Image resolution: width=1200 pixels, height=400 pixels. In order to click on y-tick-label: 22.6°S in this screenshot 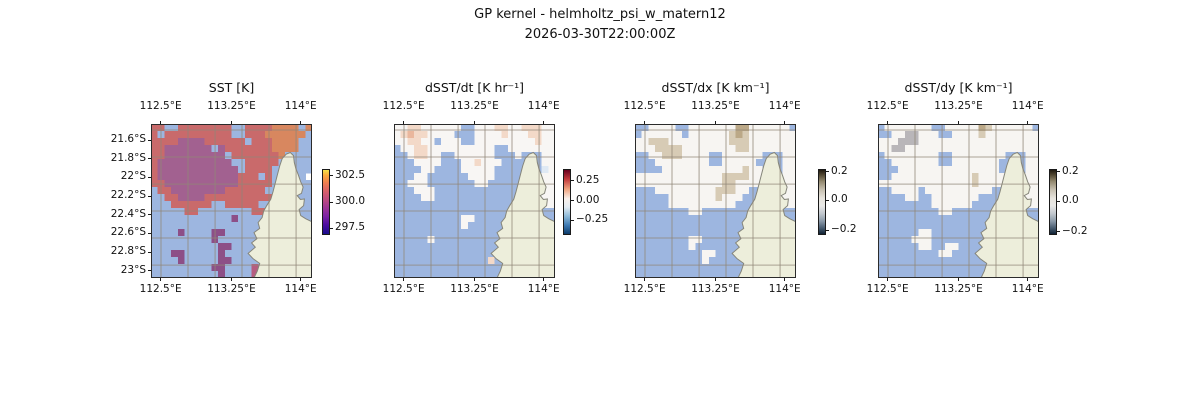, I will do `click(128, 232)`.